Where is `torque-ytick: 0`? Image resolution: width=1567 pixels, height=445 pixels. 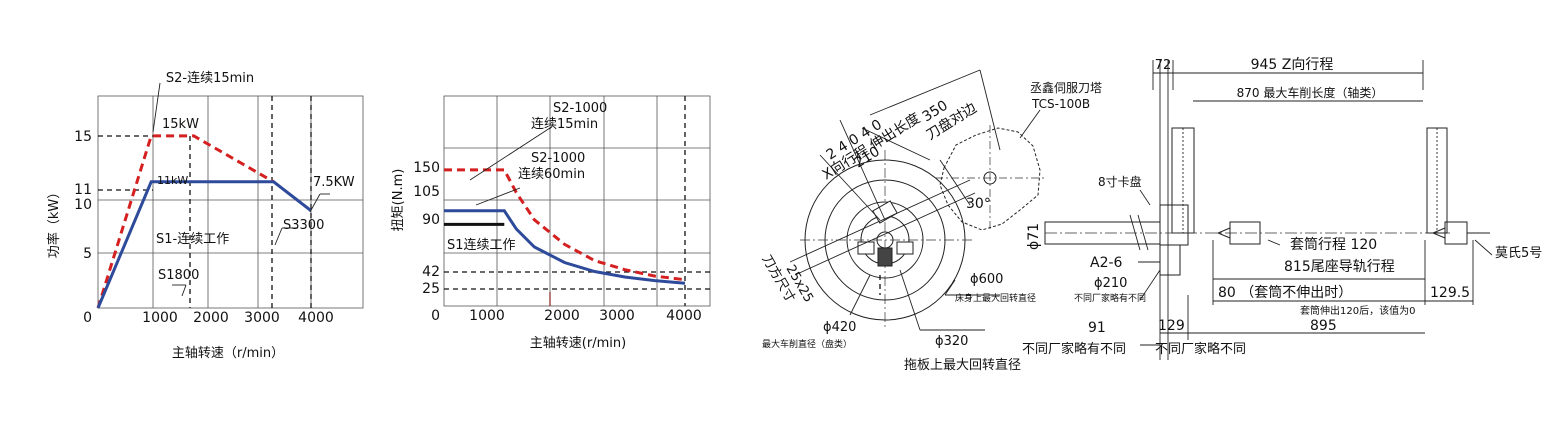 torque-ytick: 0 is located at coordinates (435, 316).